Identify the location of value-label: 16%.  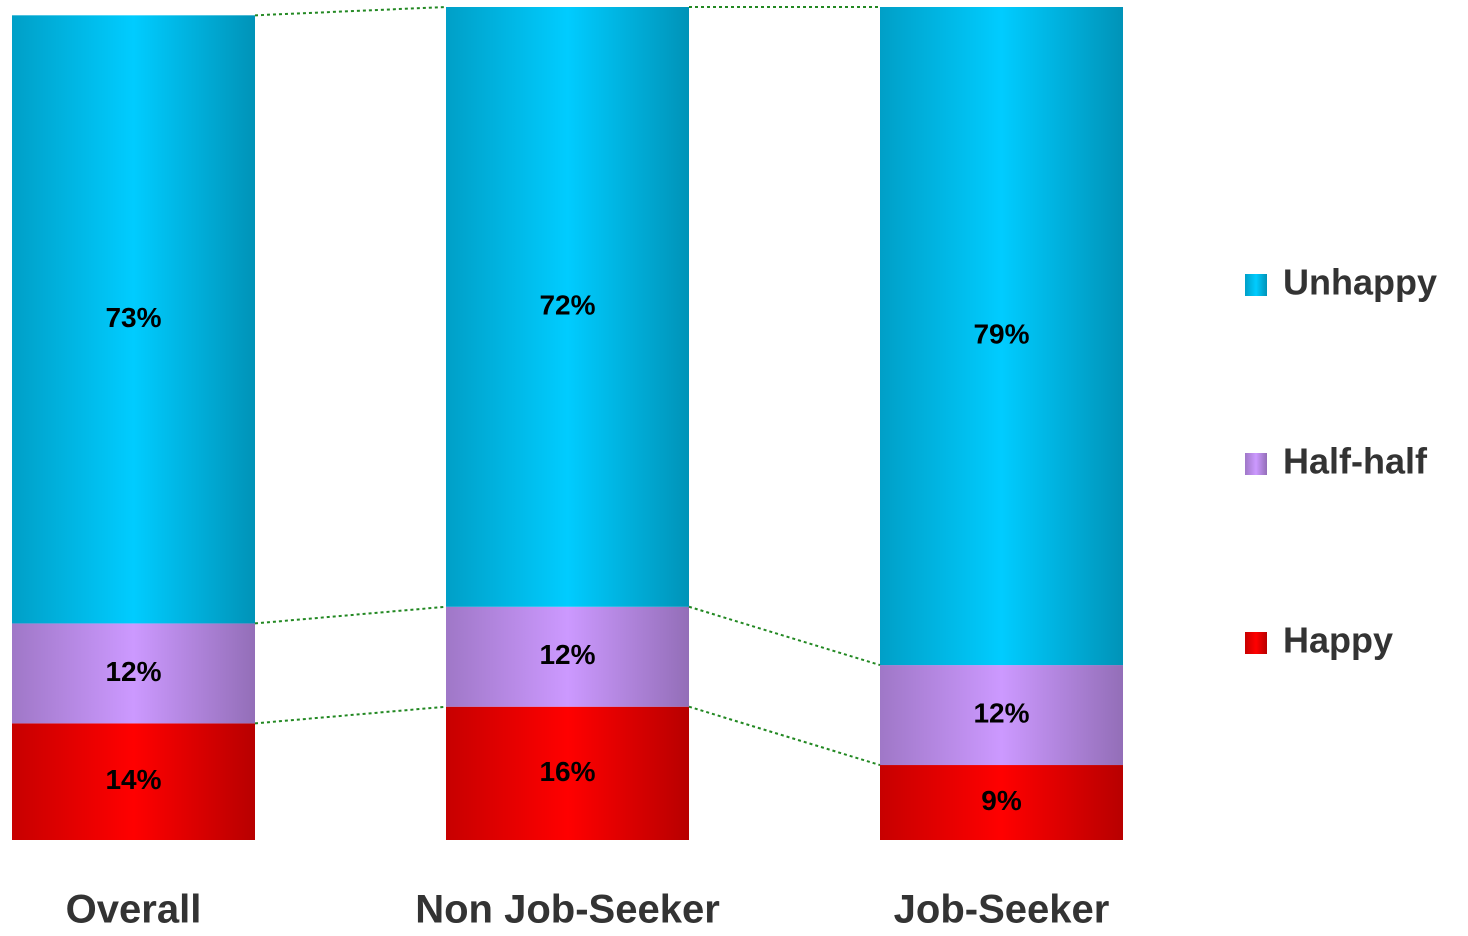
(567, 771).